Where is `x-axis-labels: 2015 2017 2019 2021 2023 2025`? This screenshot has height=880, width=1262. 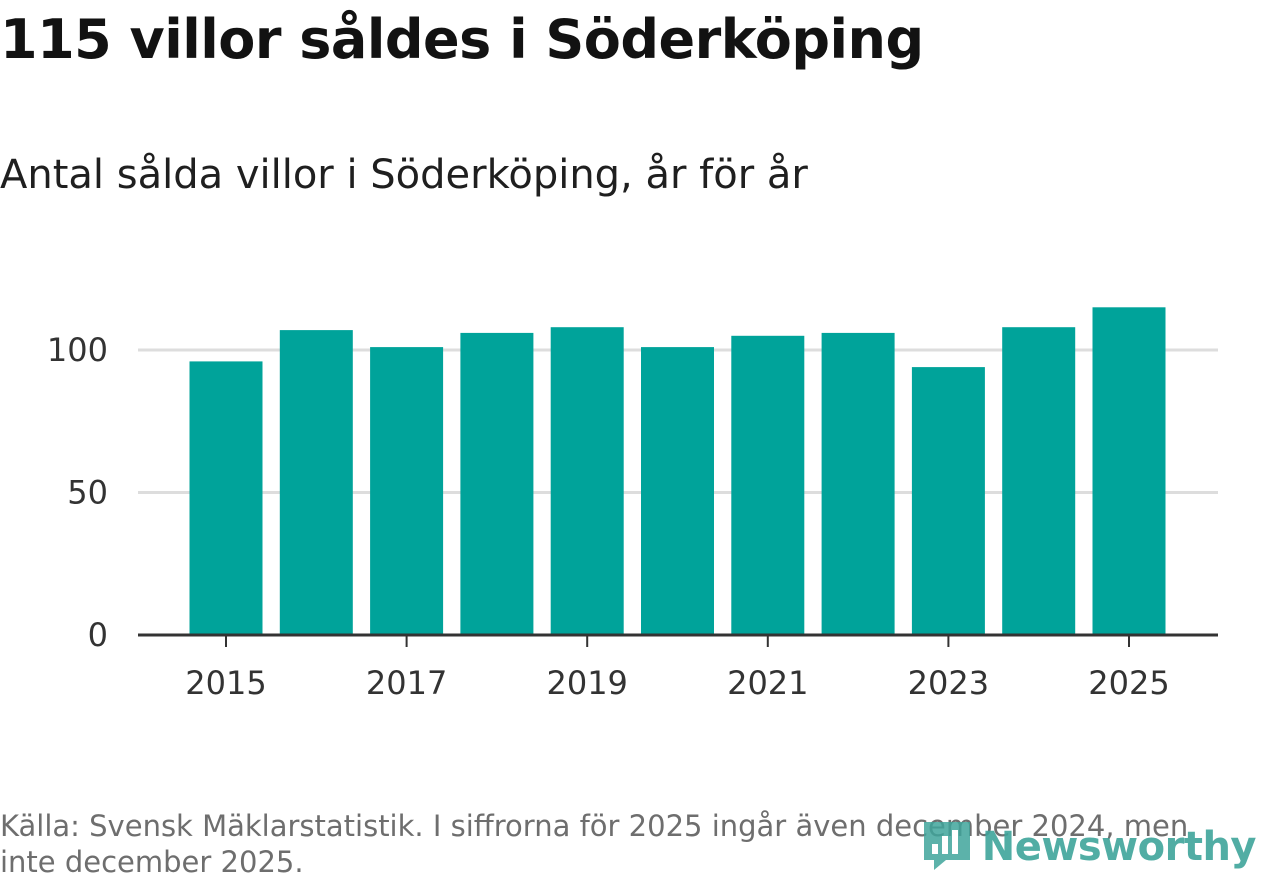
x-axis-labels: 2015 2017 2019 2021 2023 2025 is located at coordinates (677, 683).